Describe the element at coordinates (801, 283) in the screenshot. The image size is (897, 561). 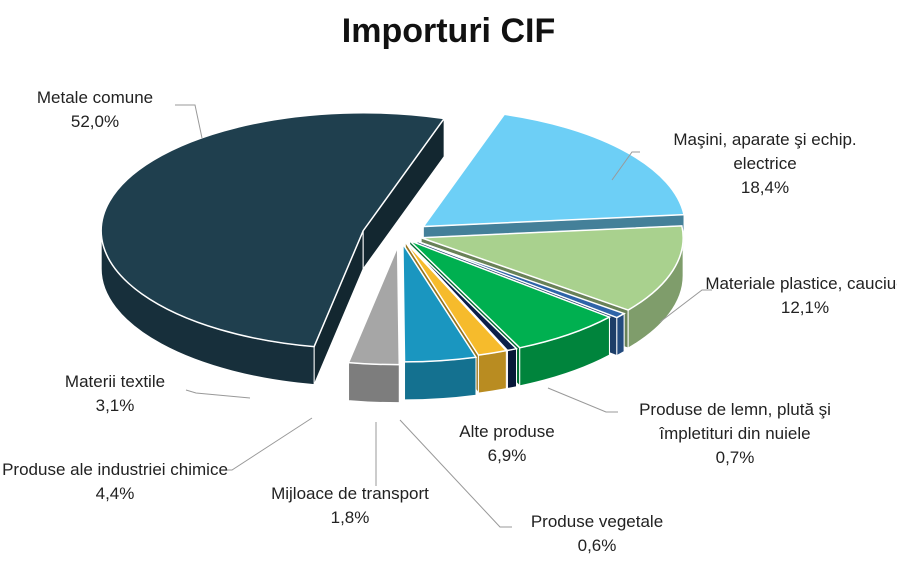
I see `category-label: Materiale plastice, cauciuc` at that location.